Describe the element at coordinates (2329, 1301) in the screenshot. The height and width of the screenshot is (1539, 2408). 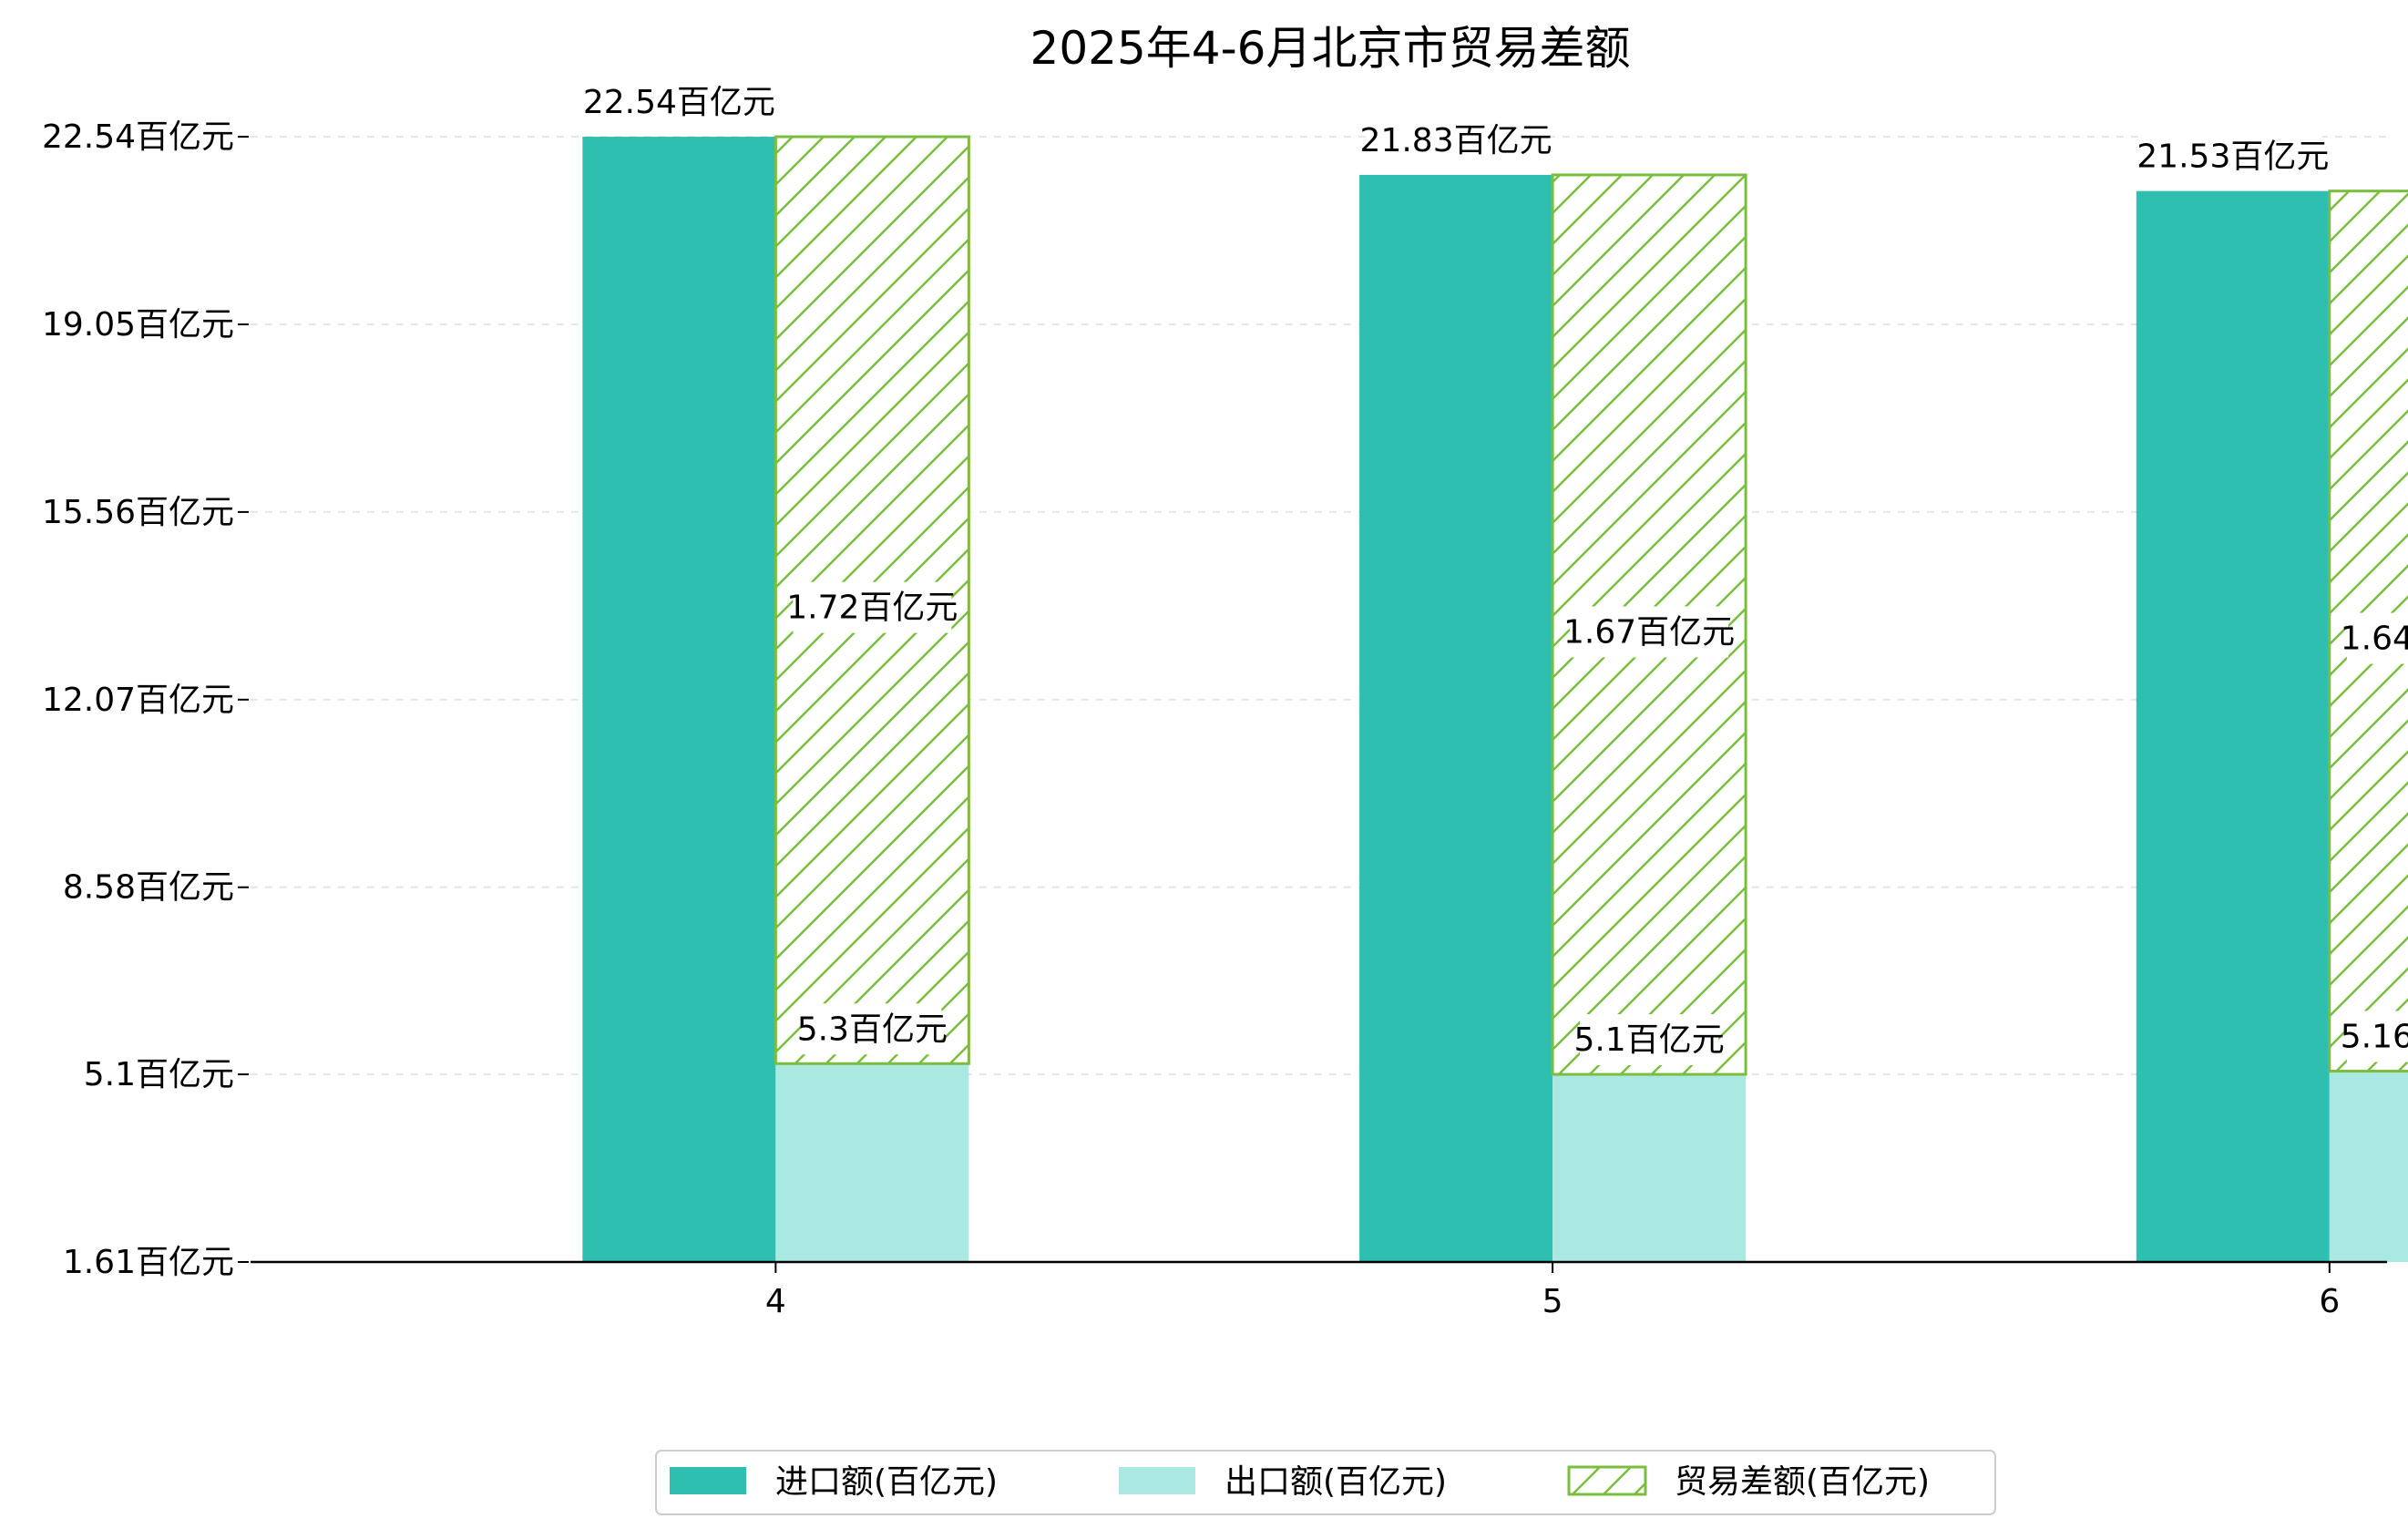
I see `x-tick-label: 6` at that location.